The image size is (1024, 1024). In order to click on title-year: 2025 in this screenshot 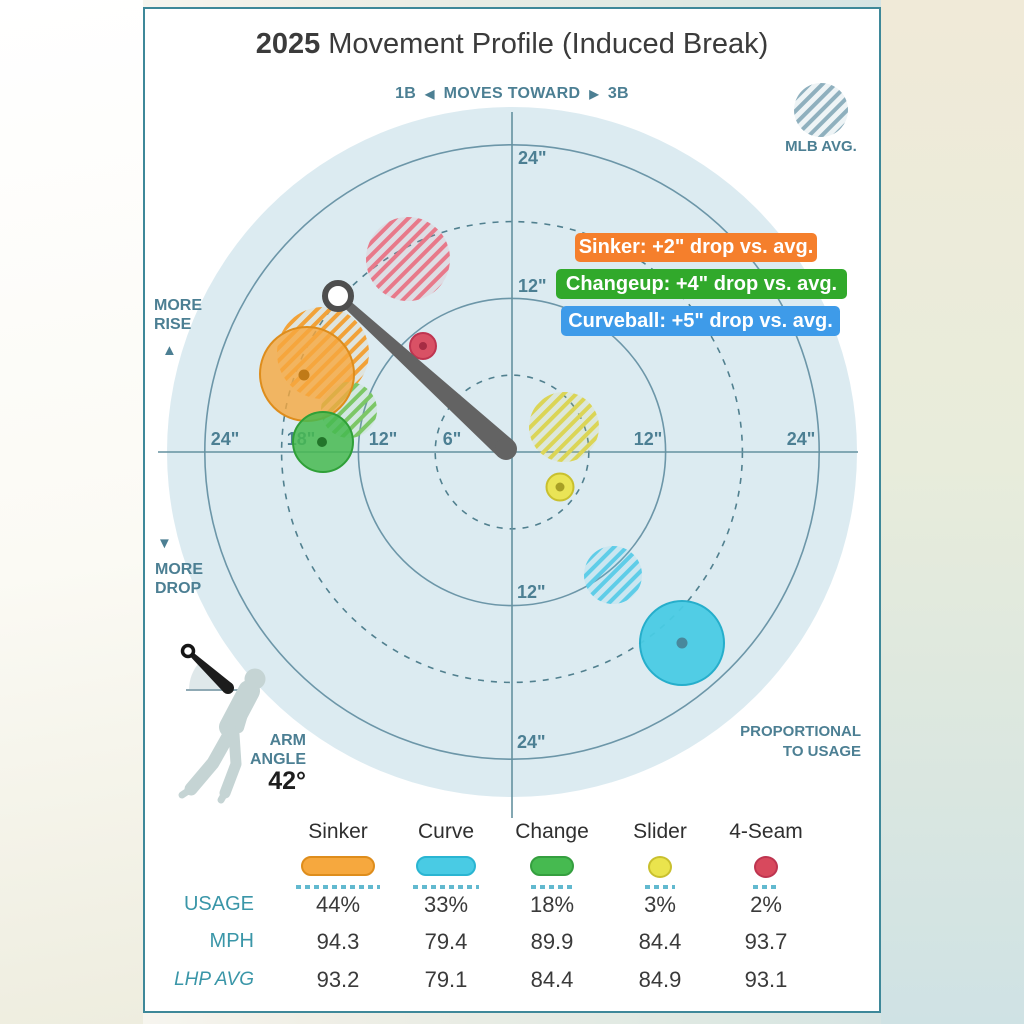, I will do `click(288, 44)`.